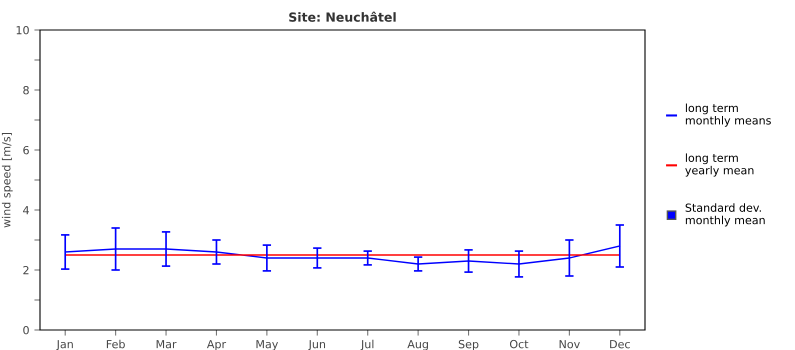  What do you see at coordinates (115, 344) in the screenshot?
I see `x-tick-label: Feb` at bounding box center [115, 344].